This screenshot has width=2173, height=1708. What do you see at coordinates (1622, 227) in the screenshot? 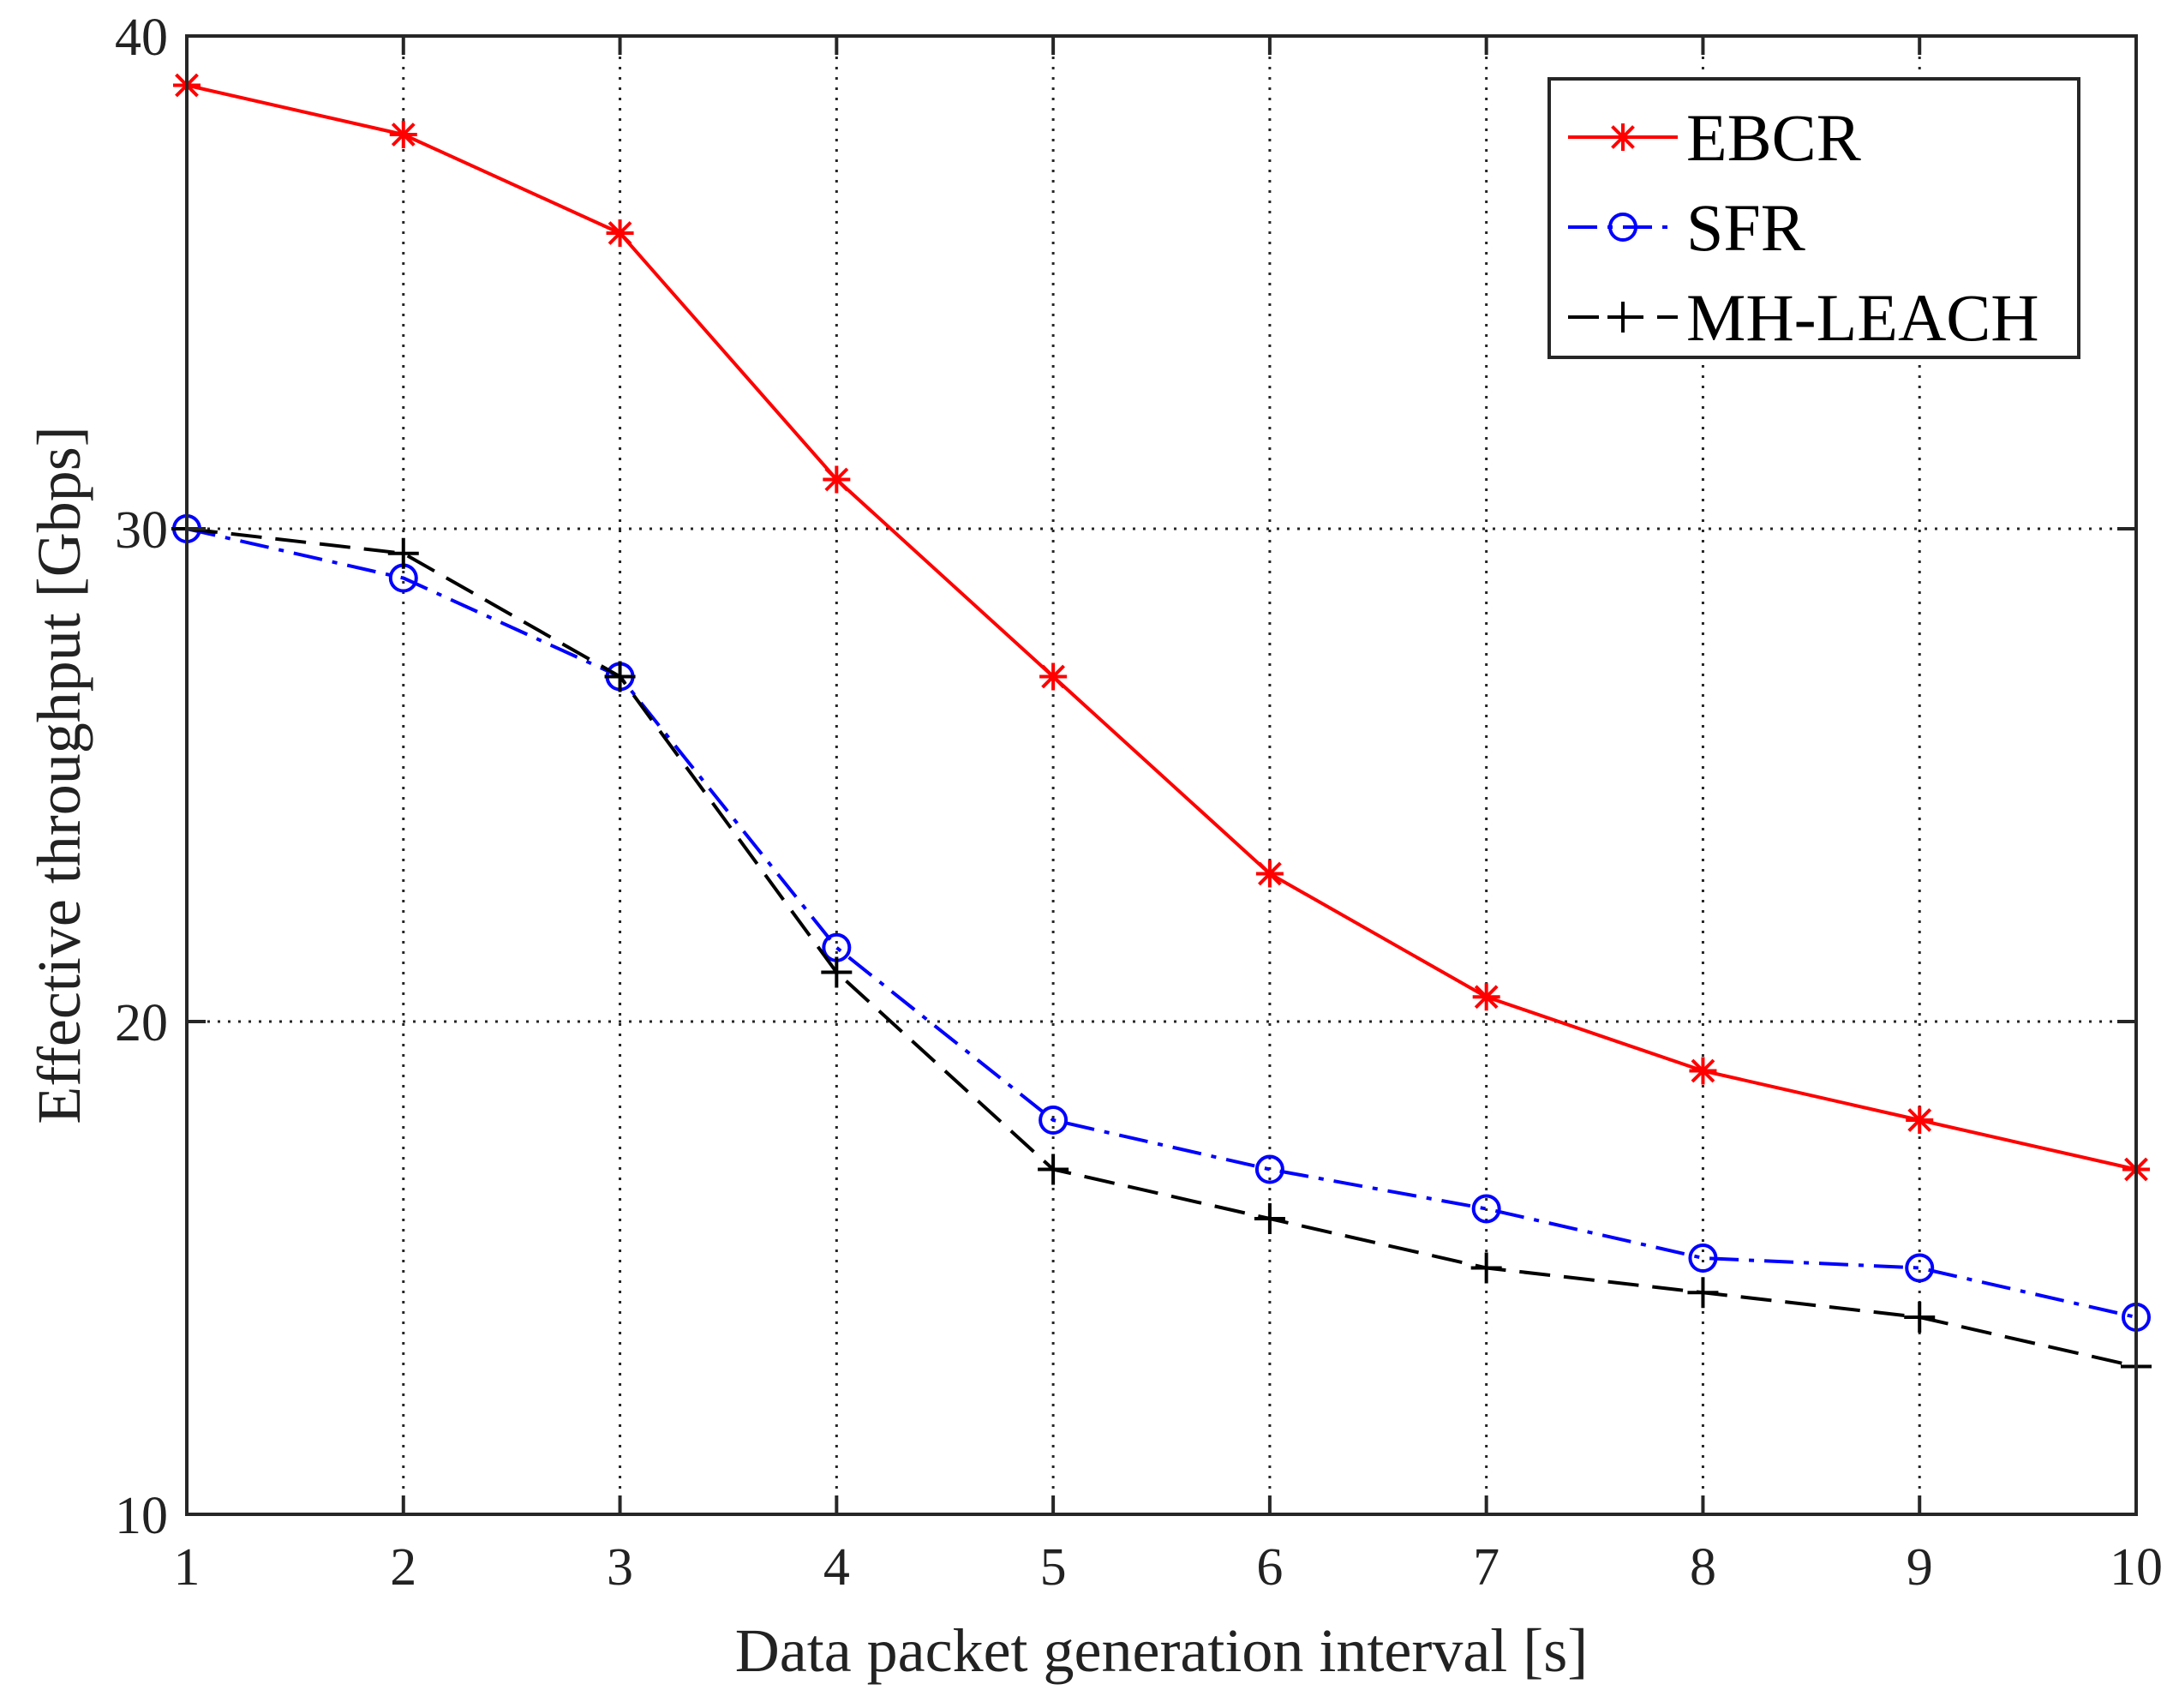
I see `legend-marker-sfr` at bounding box center [1622, 227].